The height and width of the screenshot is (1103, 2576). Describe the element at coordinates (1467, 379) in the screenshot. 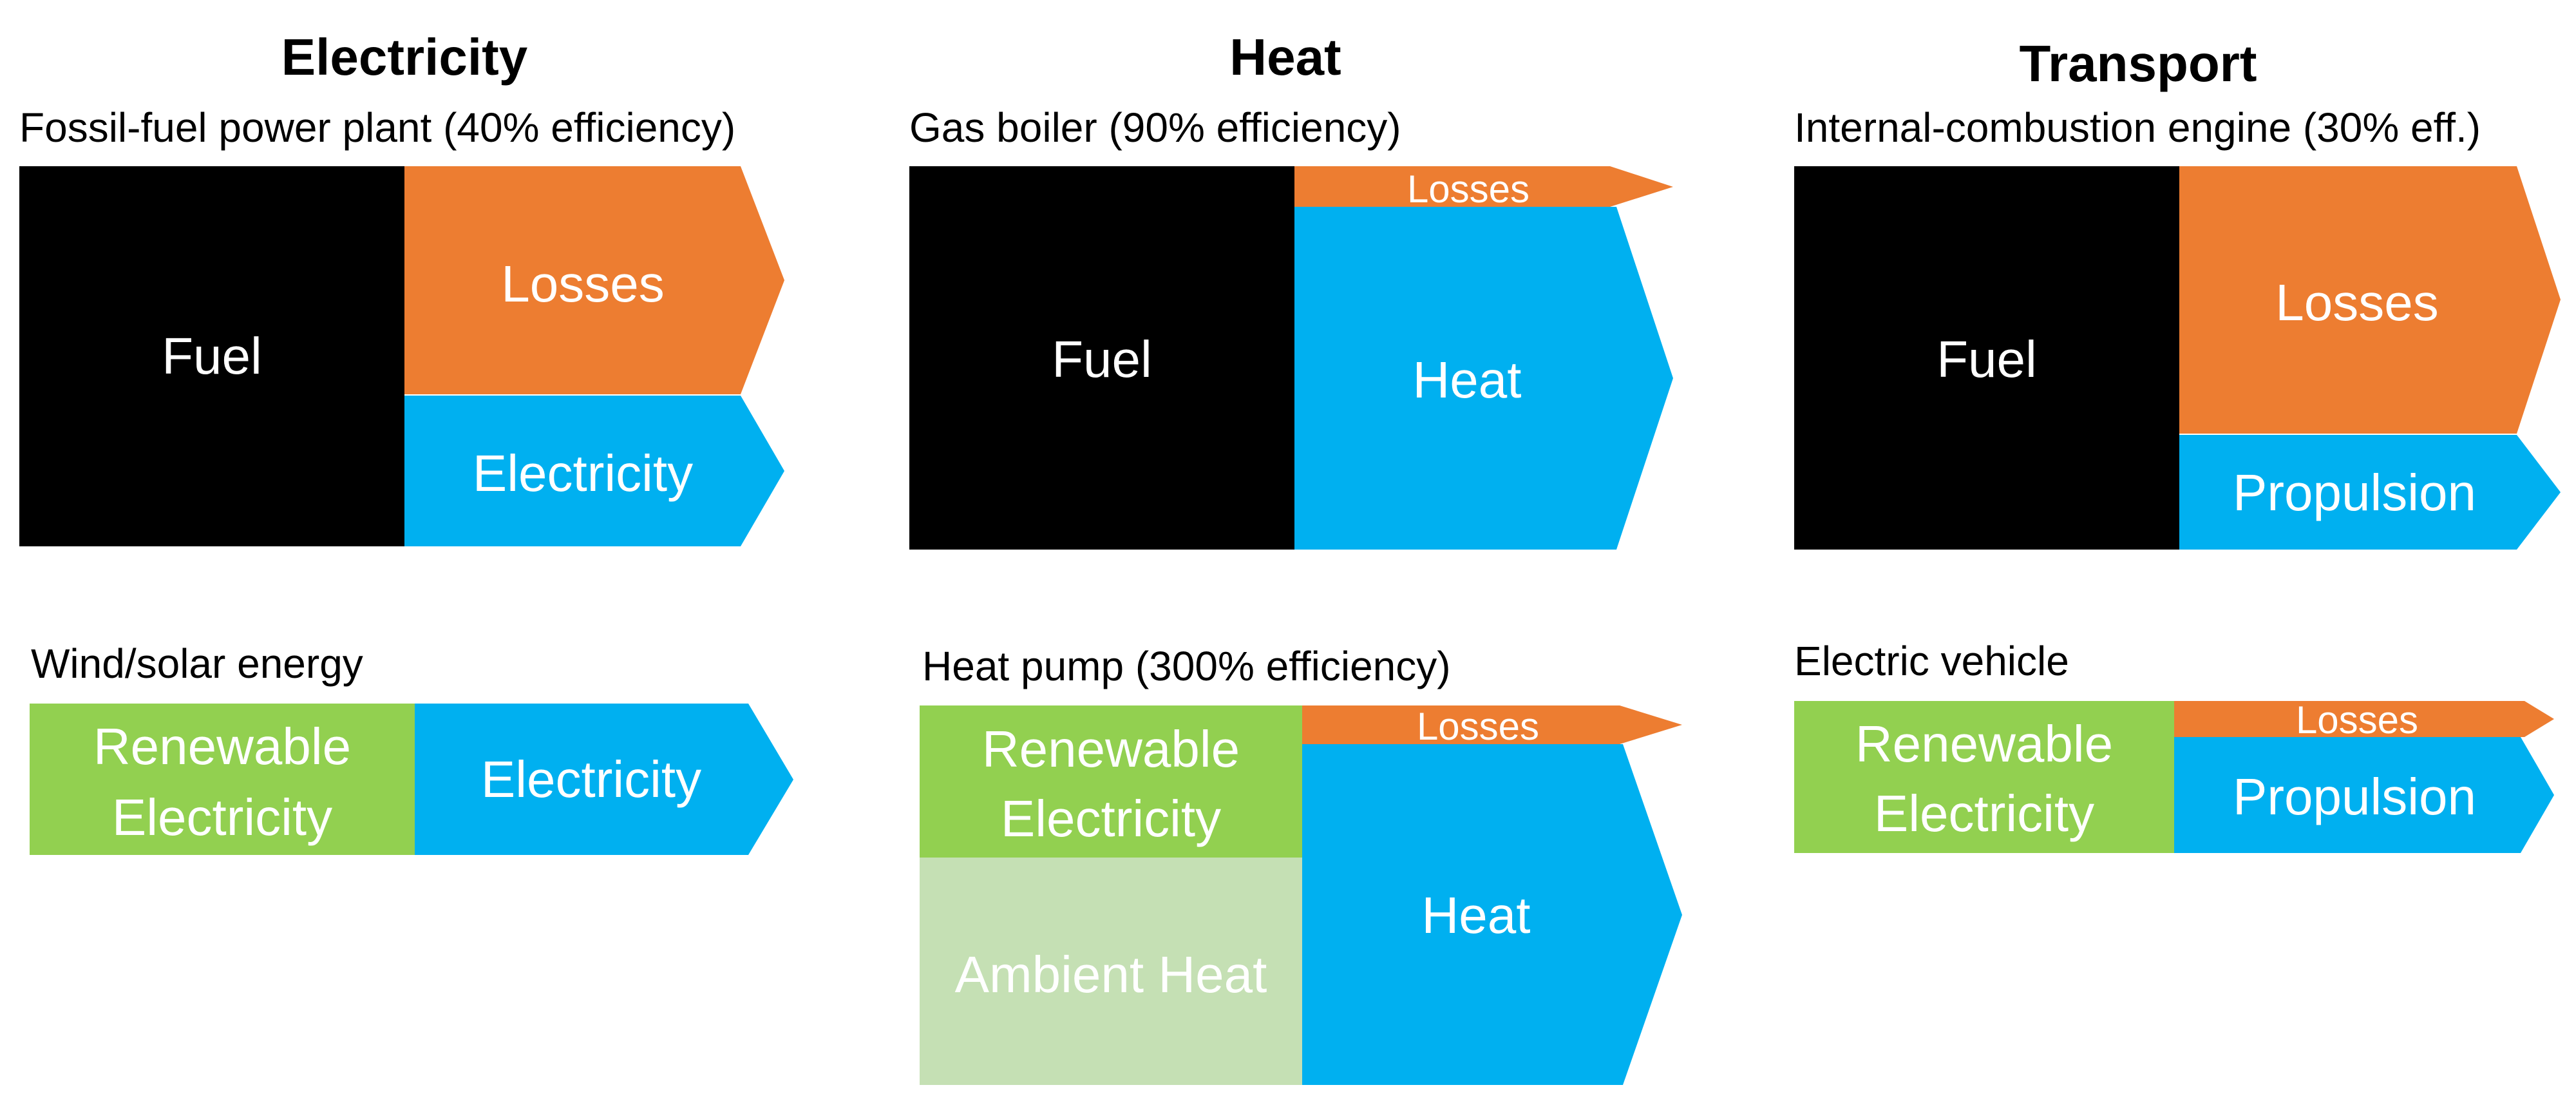

I see `gas-boiler-heat-label: Heat` at that location.